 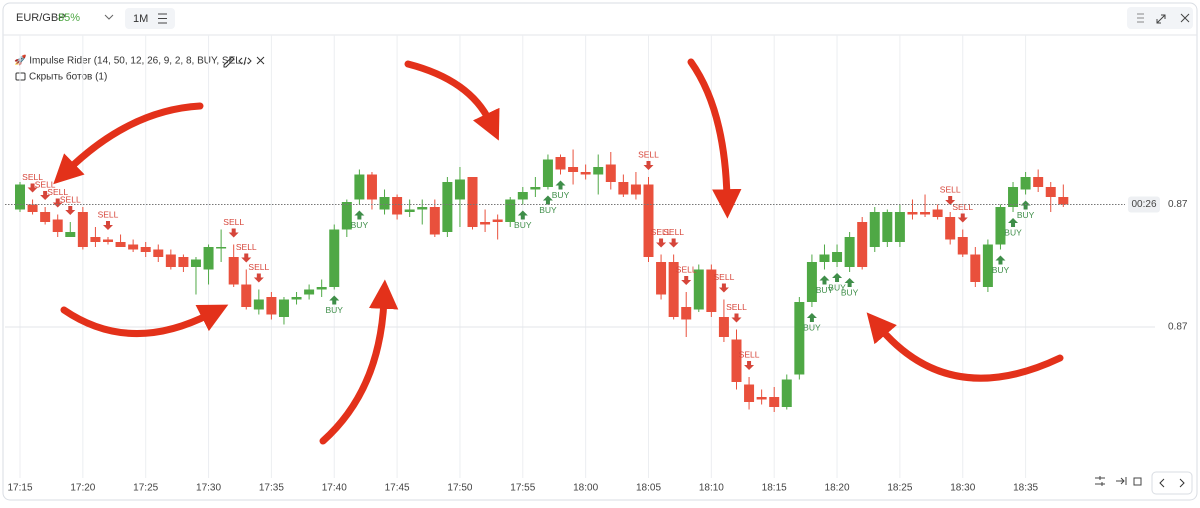 I want to click on remove-icon, so click(x=260, y=60).